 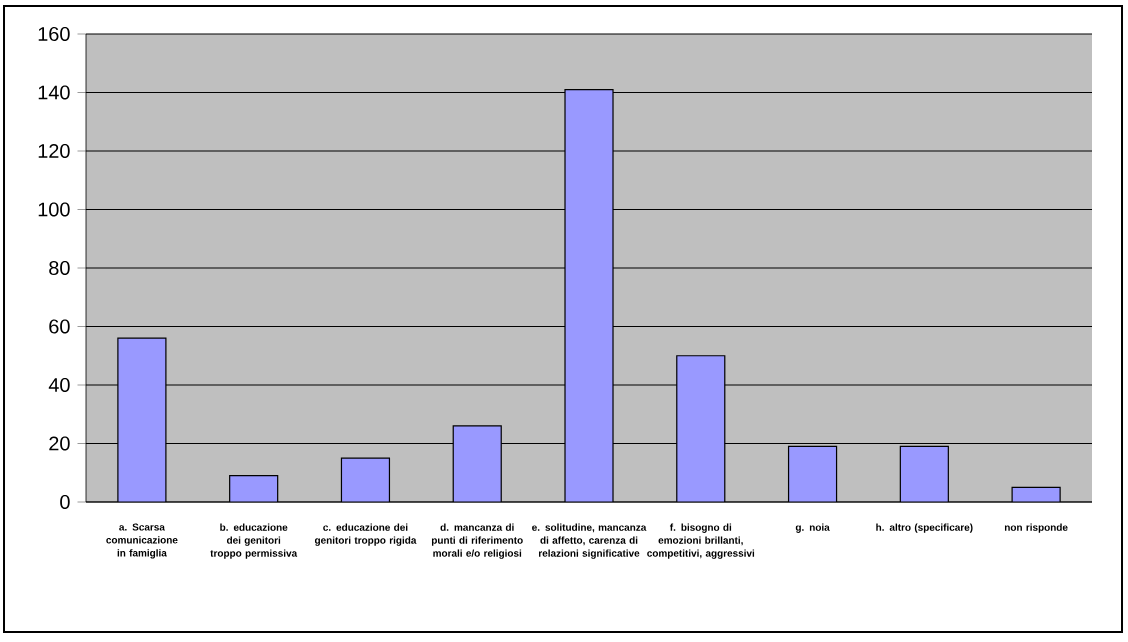 I want to click on y-tick-label: 80, so click(x=59, y=268).